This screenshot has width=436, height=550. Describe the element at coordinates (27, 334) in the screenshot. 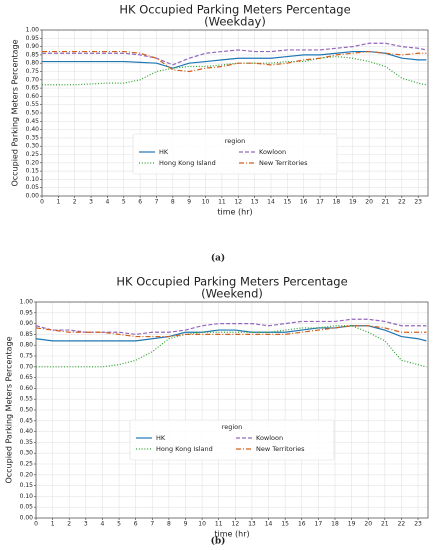

I see `y-tick-label: 0.85` at that location.